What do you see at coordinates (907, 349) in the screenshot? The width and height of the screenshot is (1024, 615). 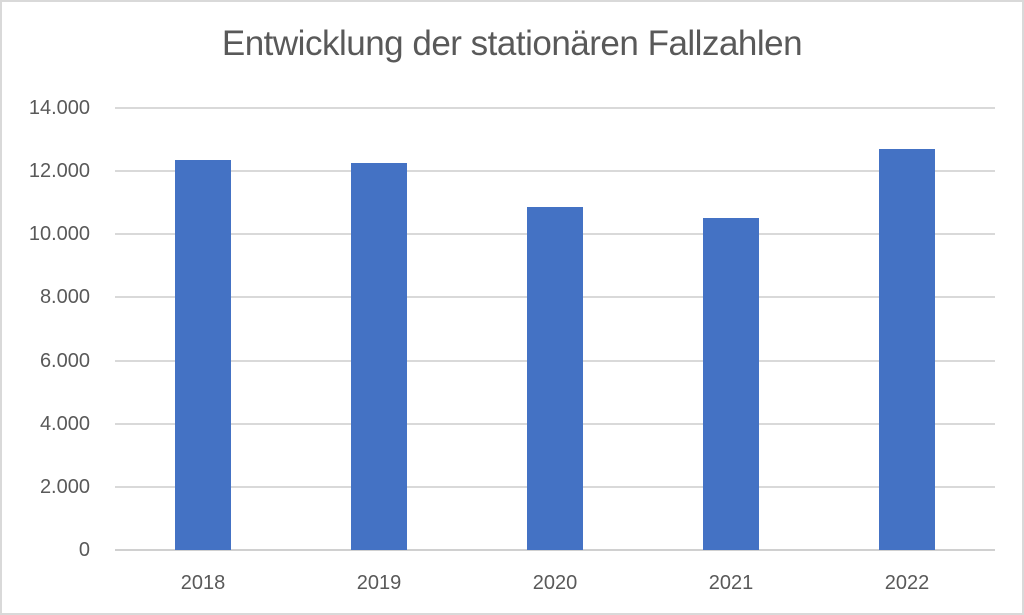 I see `bar-2022` at bounding box center [907, 349].